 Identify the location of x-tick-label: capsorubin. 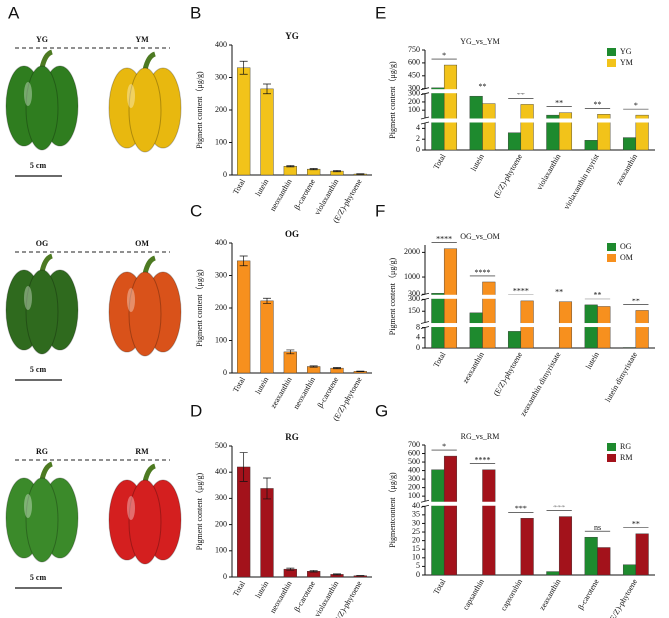
(511, 594).